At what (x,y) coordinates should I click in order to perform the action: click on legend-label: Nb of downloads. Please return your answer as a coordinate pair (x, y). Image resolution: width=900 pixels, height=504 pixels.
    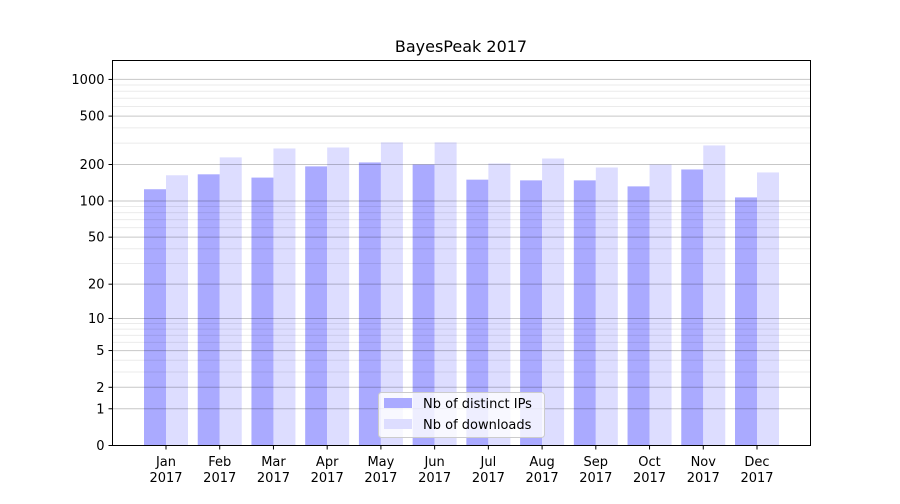
    Looking at the image, I should click on (477, 425).